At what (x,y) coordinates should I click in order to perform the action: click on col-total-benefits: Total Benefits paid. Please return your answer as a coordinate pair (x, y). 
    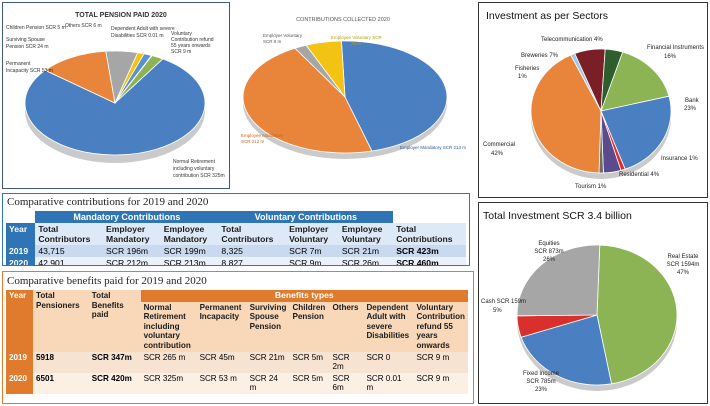
    Looking at the image, I should click on (114, 321).